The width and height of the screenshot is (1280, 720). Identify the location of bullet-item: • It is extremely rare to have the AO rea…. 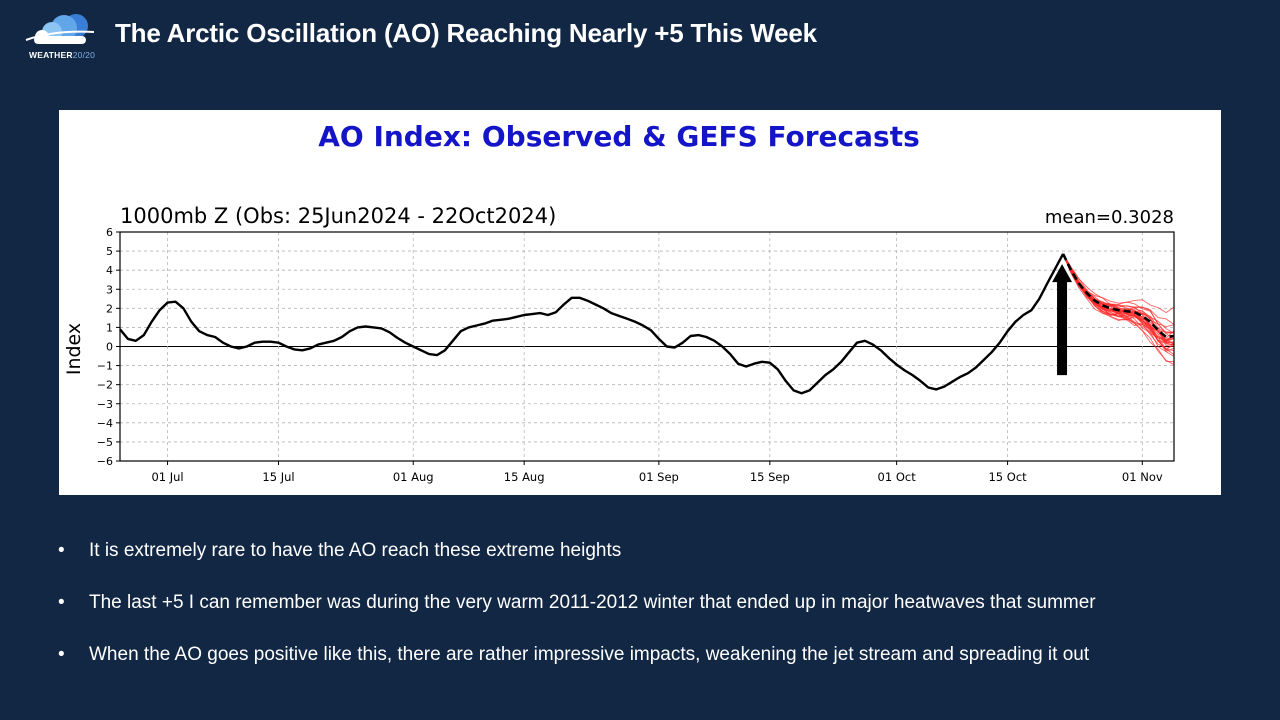
(340, 550).